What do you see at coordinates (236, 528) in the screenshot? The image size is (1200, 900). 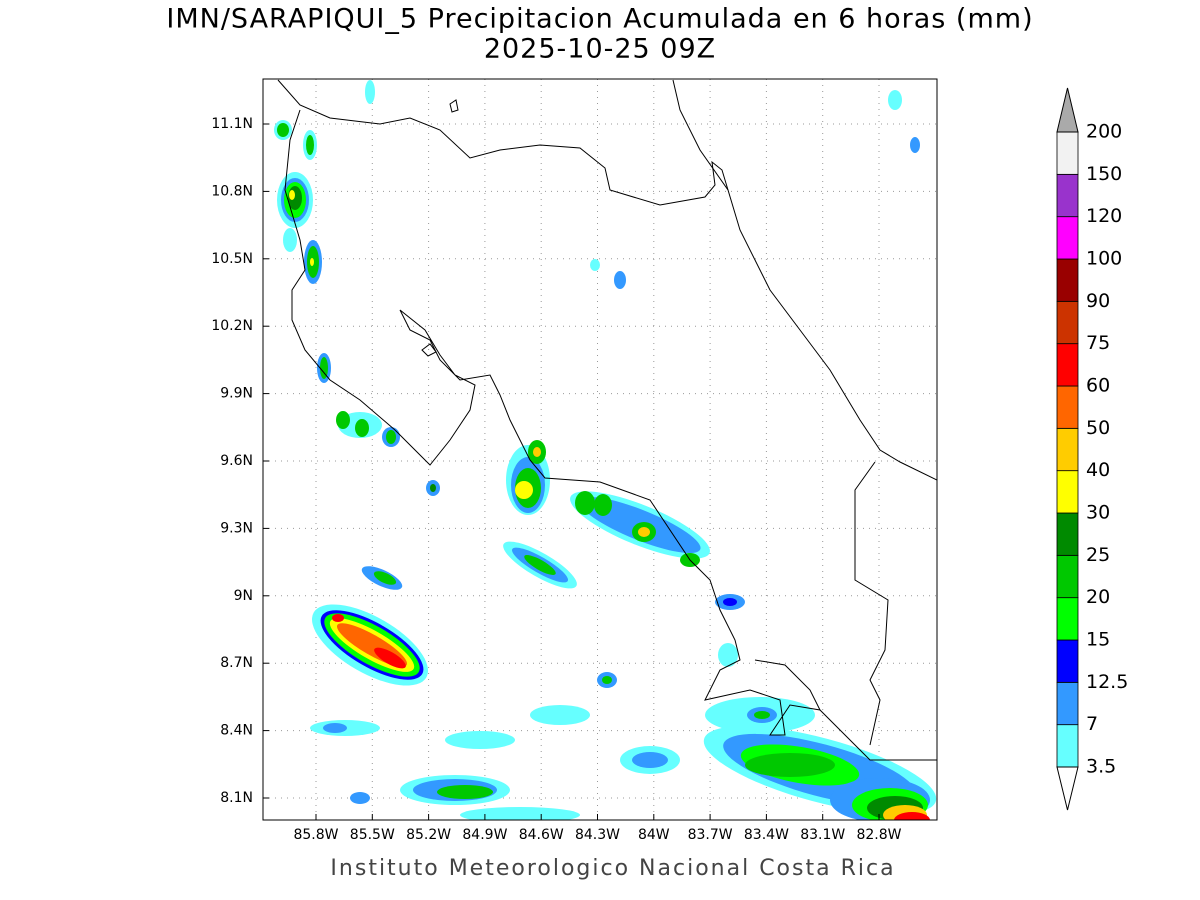 I see `lat-label: 9.3N` at bounding box center [236, 528].